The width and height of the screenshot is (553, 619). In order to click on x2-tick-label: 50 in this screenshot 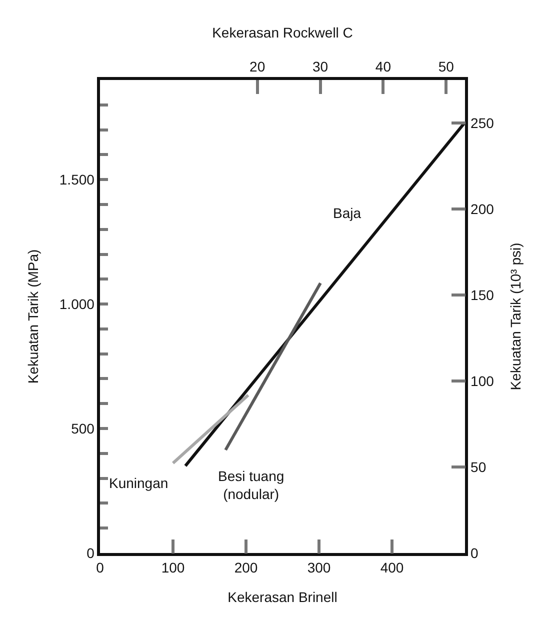, I will do `click(446, 66)`.